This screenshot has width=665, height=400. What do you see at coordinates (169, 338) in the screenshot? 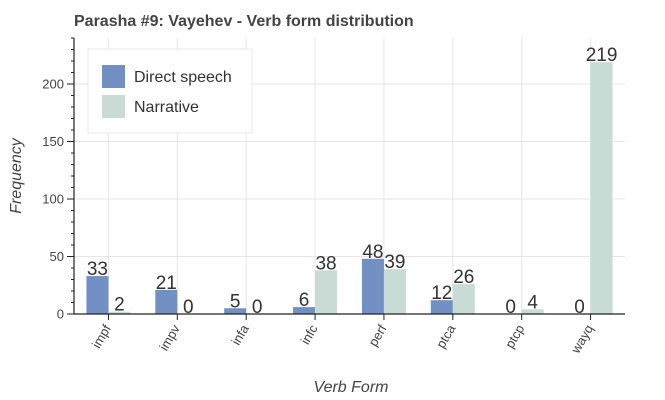
I see `x-tick-label: impv` at bounding box center [169, 338].